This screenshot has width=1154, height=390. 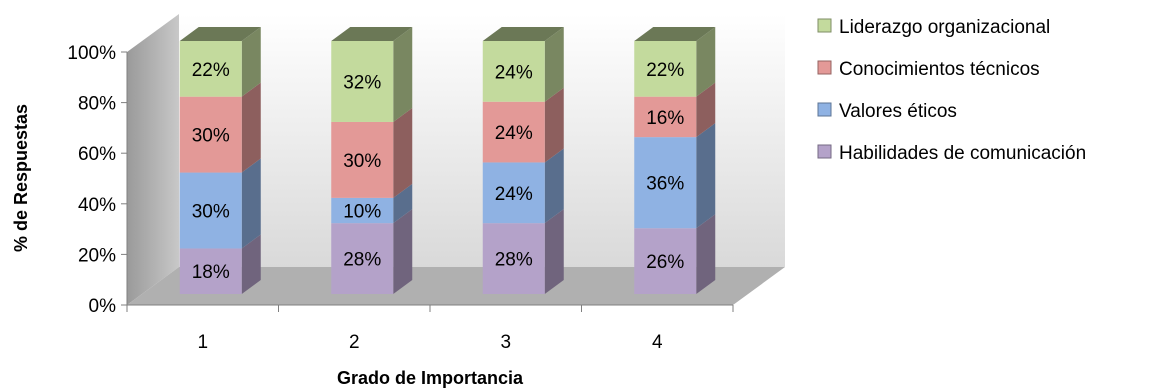 I want to click on bar-segment: 10%, so click(x=372, y=203).